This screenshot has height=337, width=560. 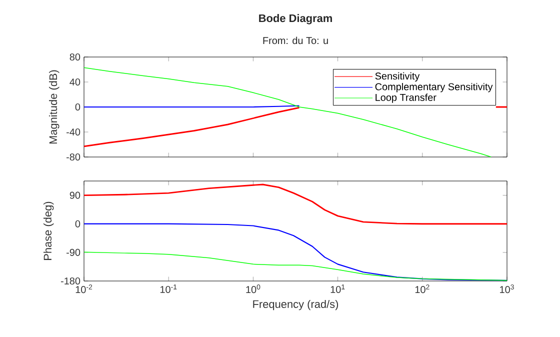 What do you see at coordinates (54, 107) in the screenshot?
I see `y-axis-title: Magnitude (dB)` at bounding box center [54, 107].